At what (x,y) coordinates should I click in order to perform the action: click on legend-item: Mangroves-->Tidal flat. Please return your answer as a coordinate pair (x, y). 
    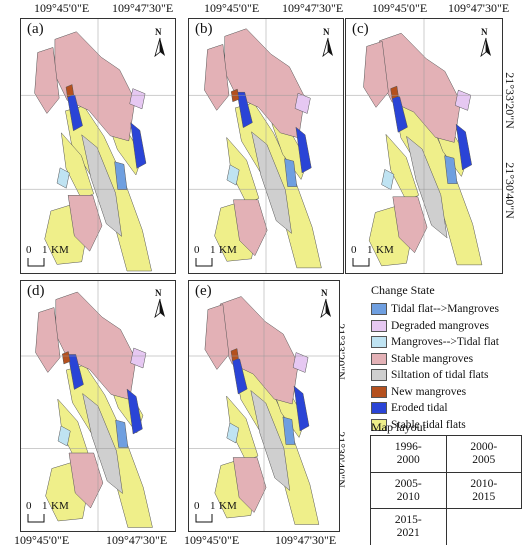
    Looking at the image, I should click on (446, 342).